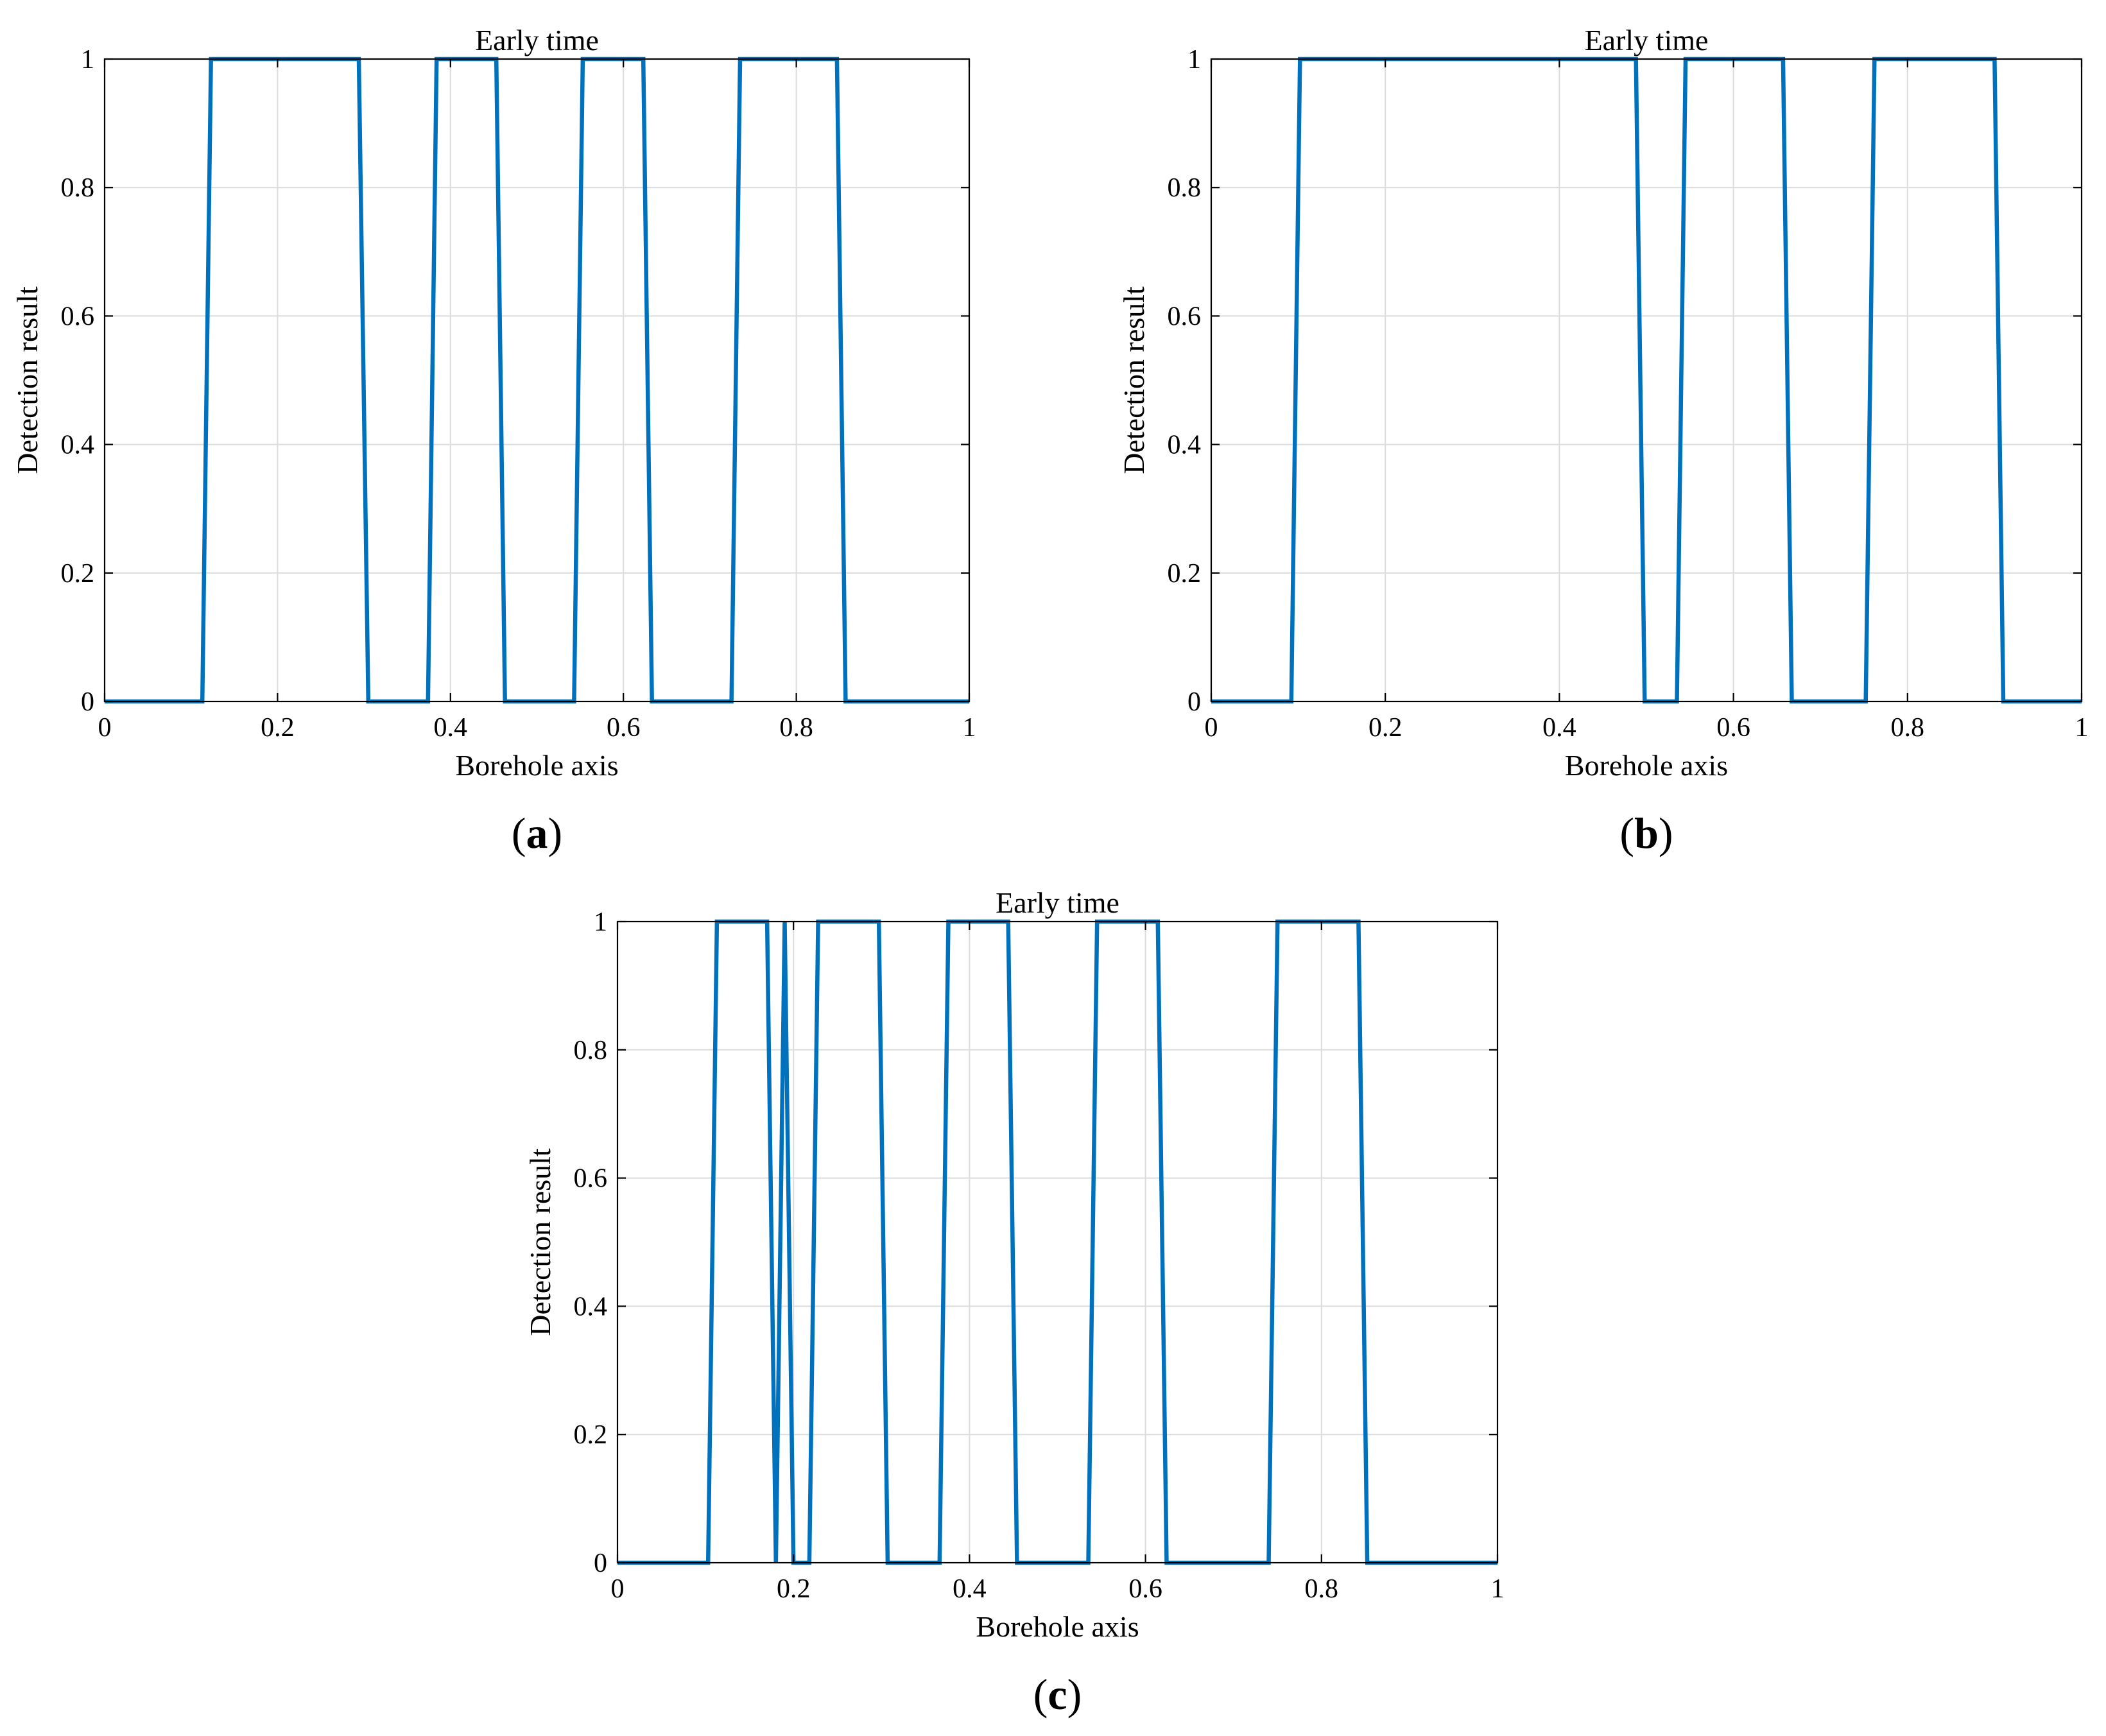 This screenshot has height=1736, width=2106. What do you see at coordinates (1646, 833) in the screenshot?
I see `panel-label: (b)` at bounding box center [1646, 833].